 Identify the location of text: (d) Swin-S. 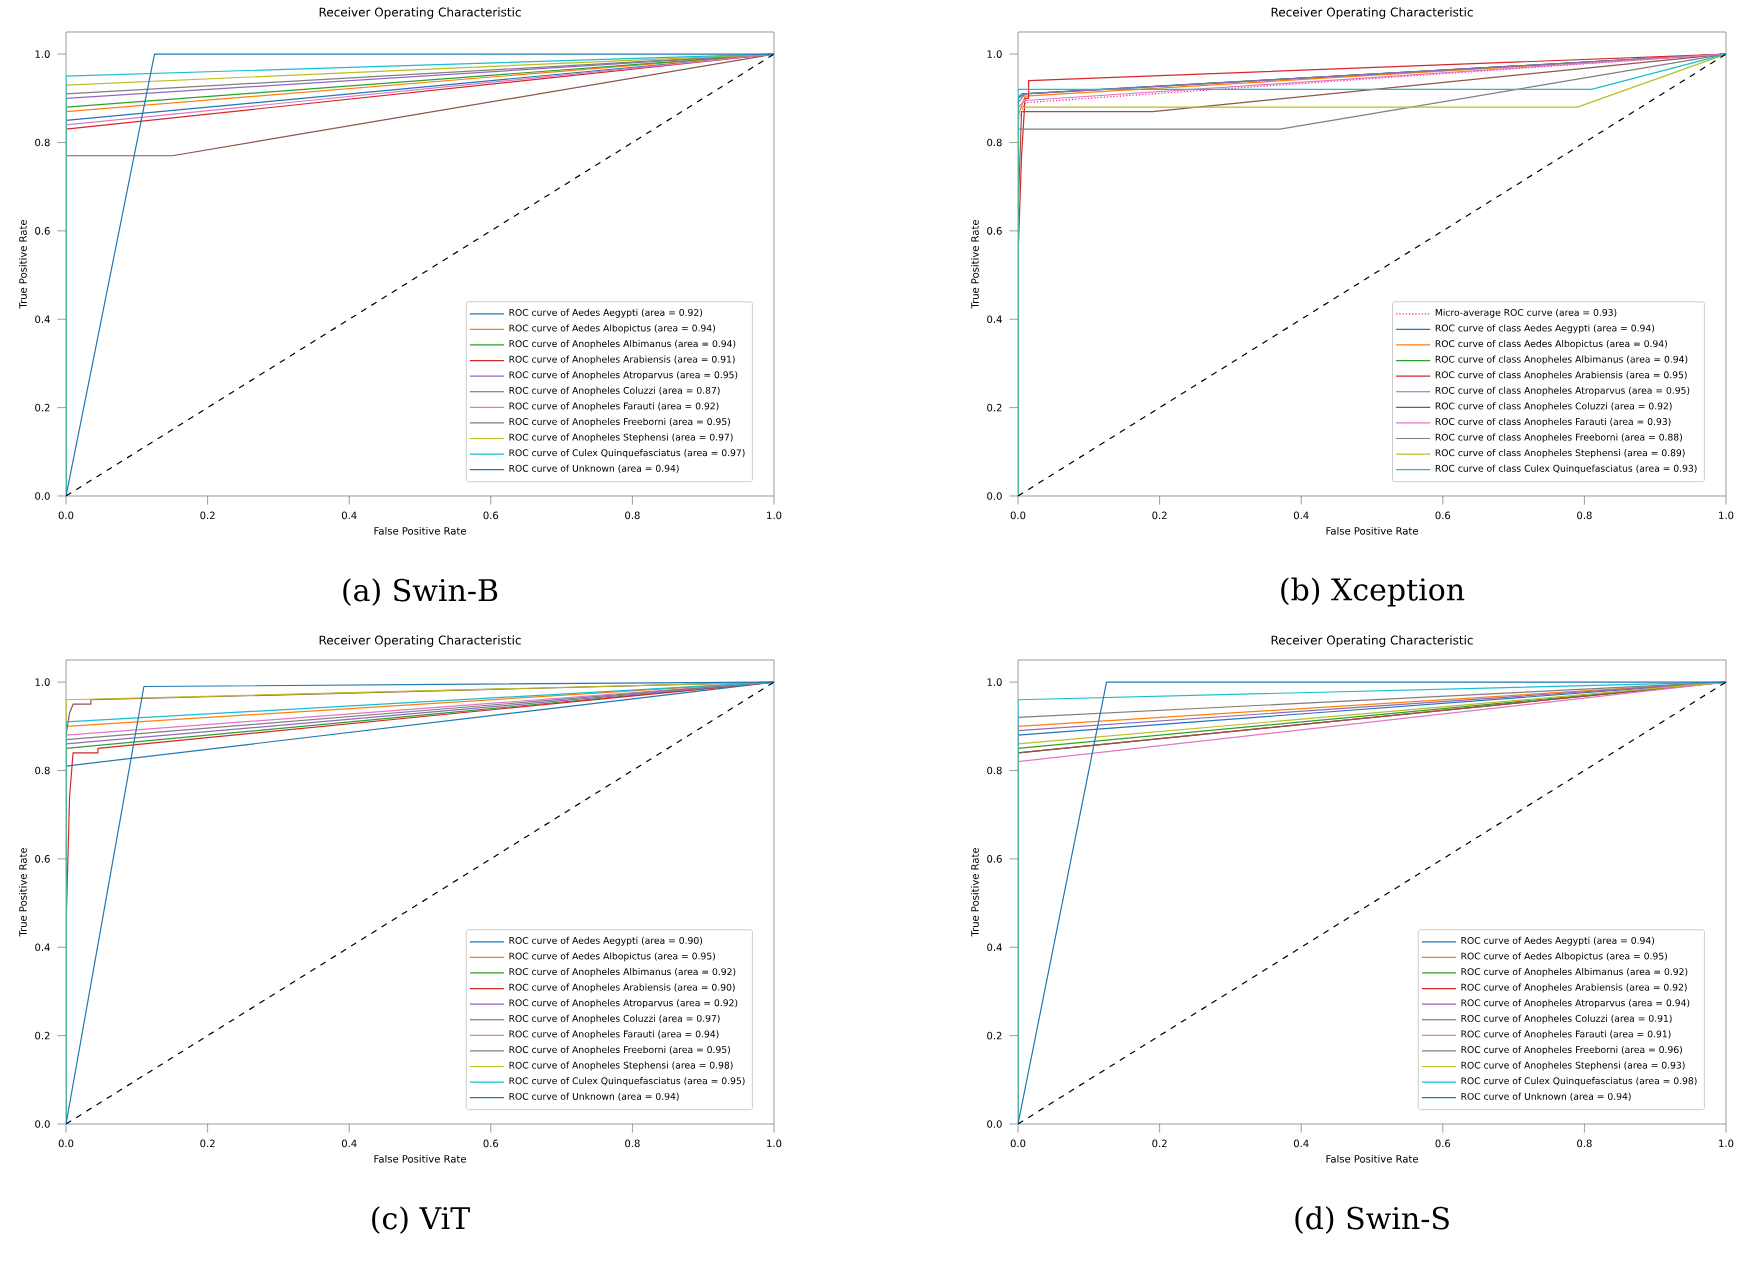
(1372, 1220).